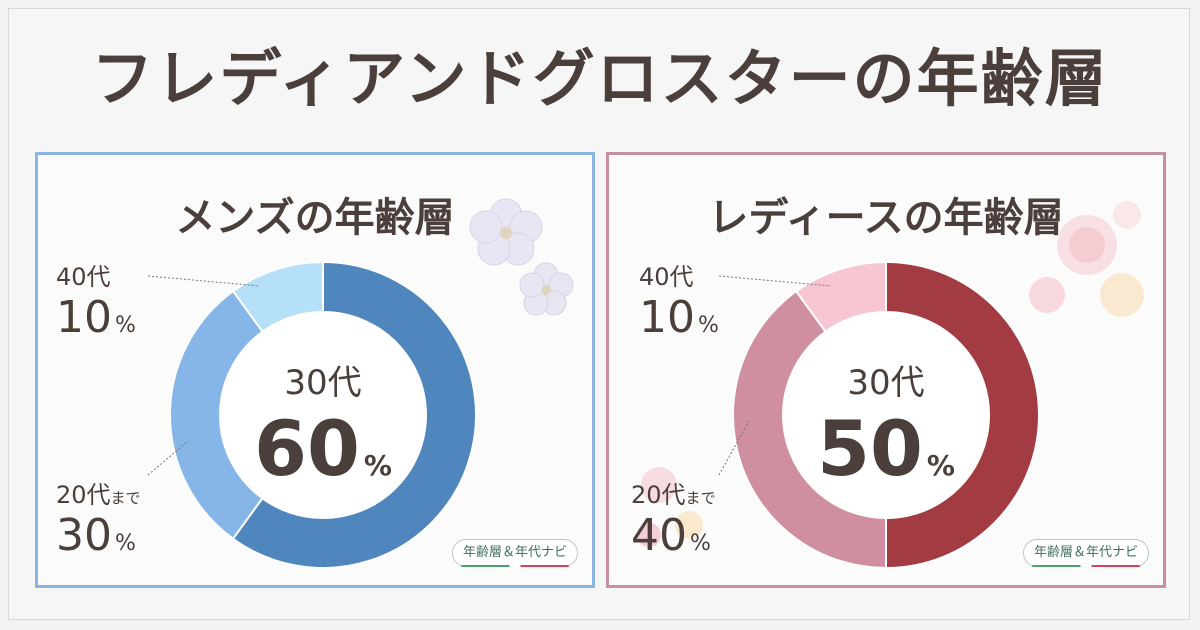  I want to click on women-center-label: 30代 50%, so click(886, 424).